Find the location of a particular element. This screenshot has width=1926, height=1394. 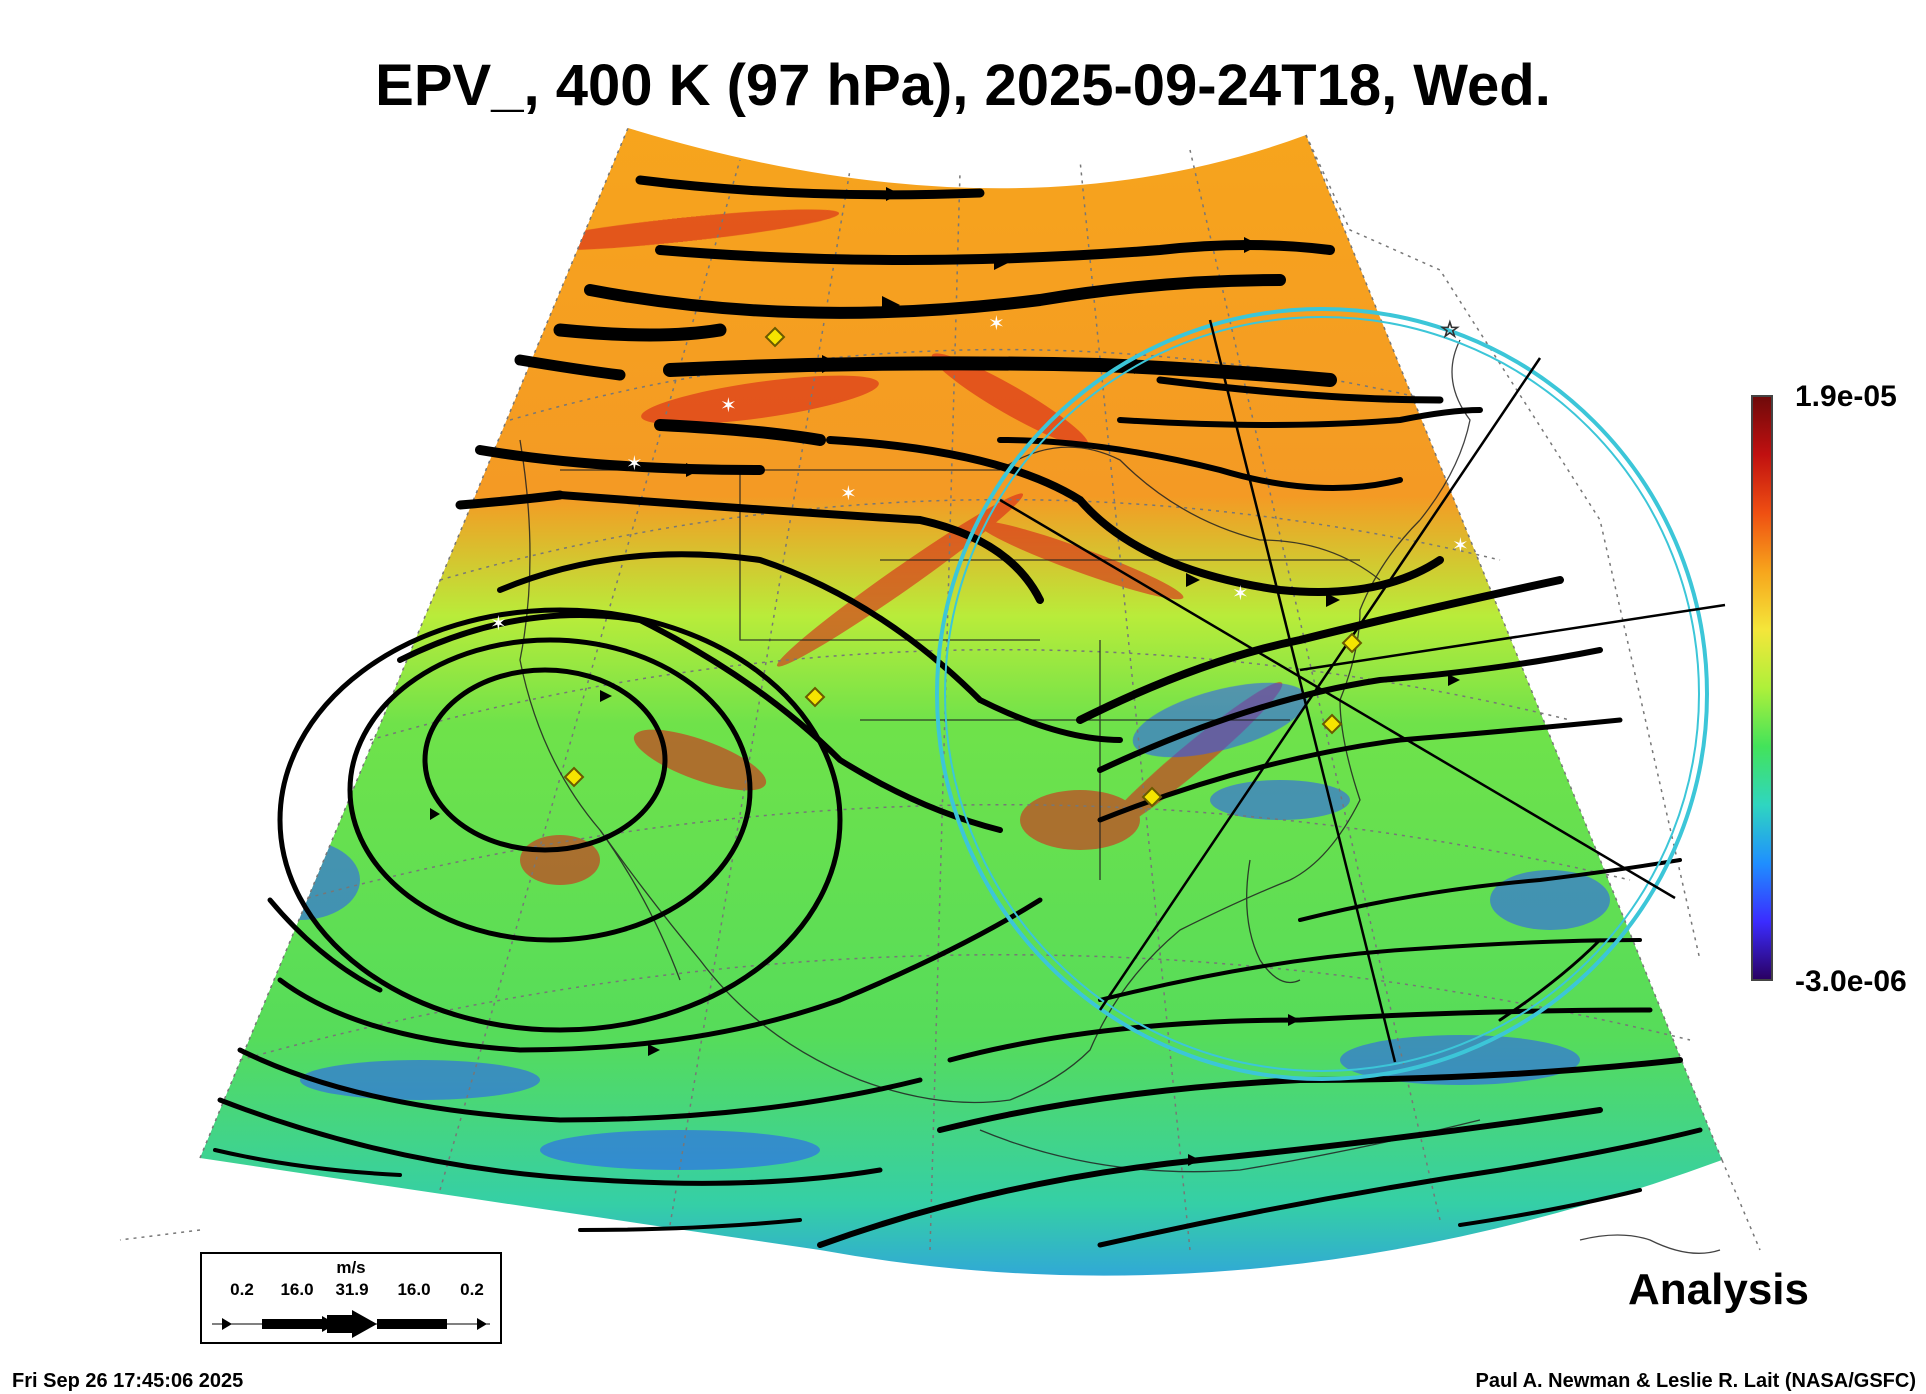

yellow-markers is located at coordinates (963, 567).